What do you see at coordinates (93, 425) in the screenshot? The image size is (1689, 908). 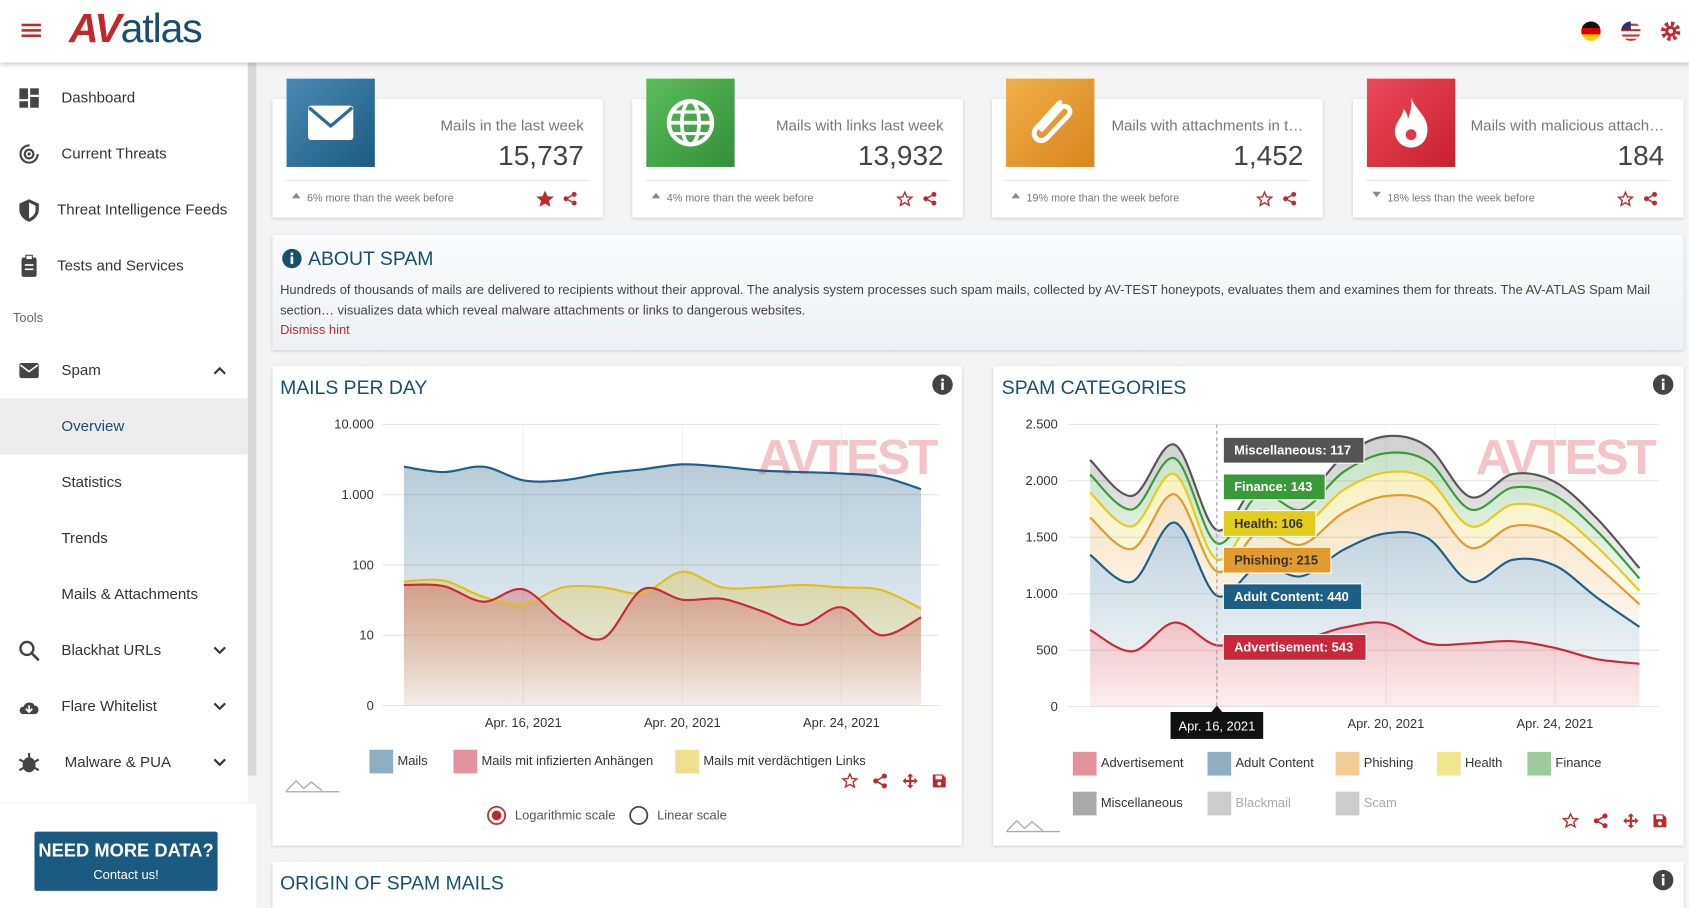 I see `nav-subitem: Overview` at bounding box center [93, 425].